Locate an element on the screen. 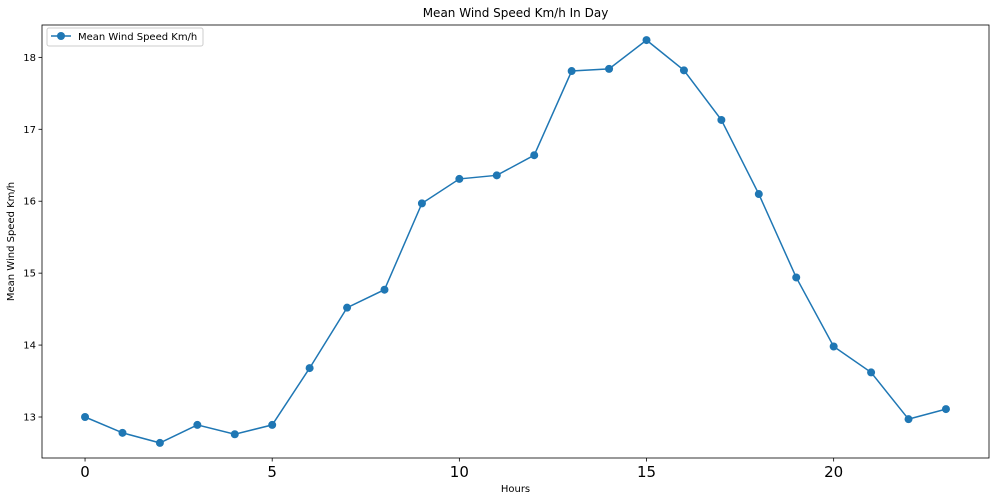  x-tick-label: 20 is located at coordinates (833, 472).